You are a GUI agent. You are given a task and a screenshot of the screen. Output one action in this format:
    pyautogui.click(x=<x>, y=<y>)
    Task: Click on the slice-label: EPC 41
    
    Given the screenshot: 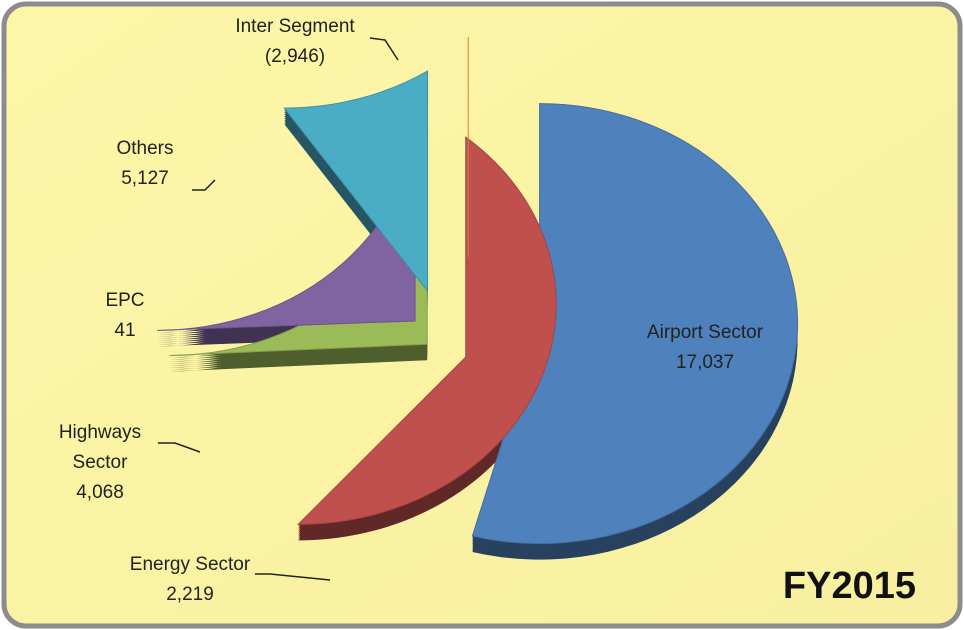 What is the action you would take?
    pyautogui.click(x=125, y=316)
    